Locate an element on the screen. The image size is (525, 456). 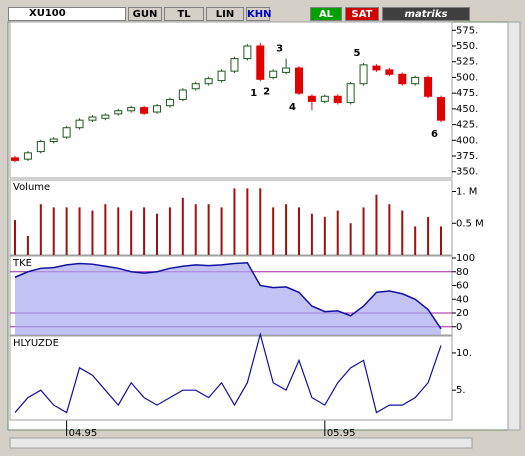
x-tick-label: 04.95 is located at coordinates (83, 433).